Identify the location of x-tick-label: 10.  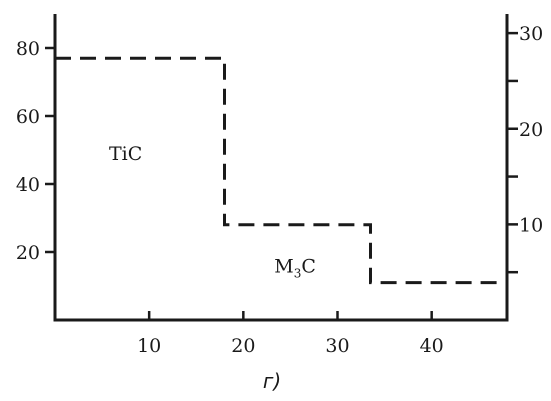
(149, 346).